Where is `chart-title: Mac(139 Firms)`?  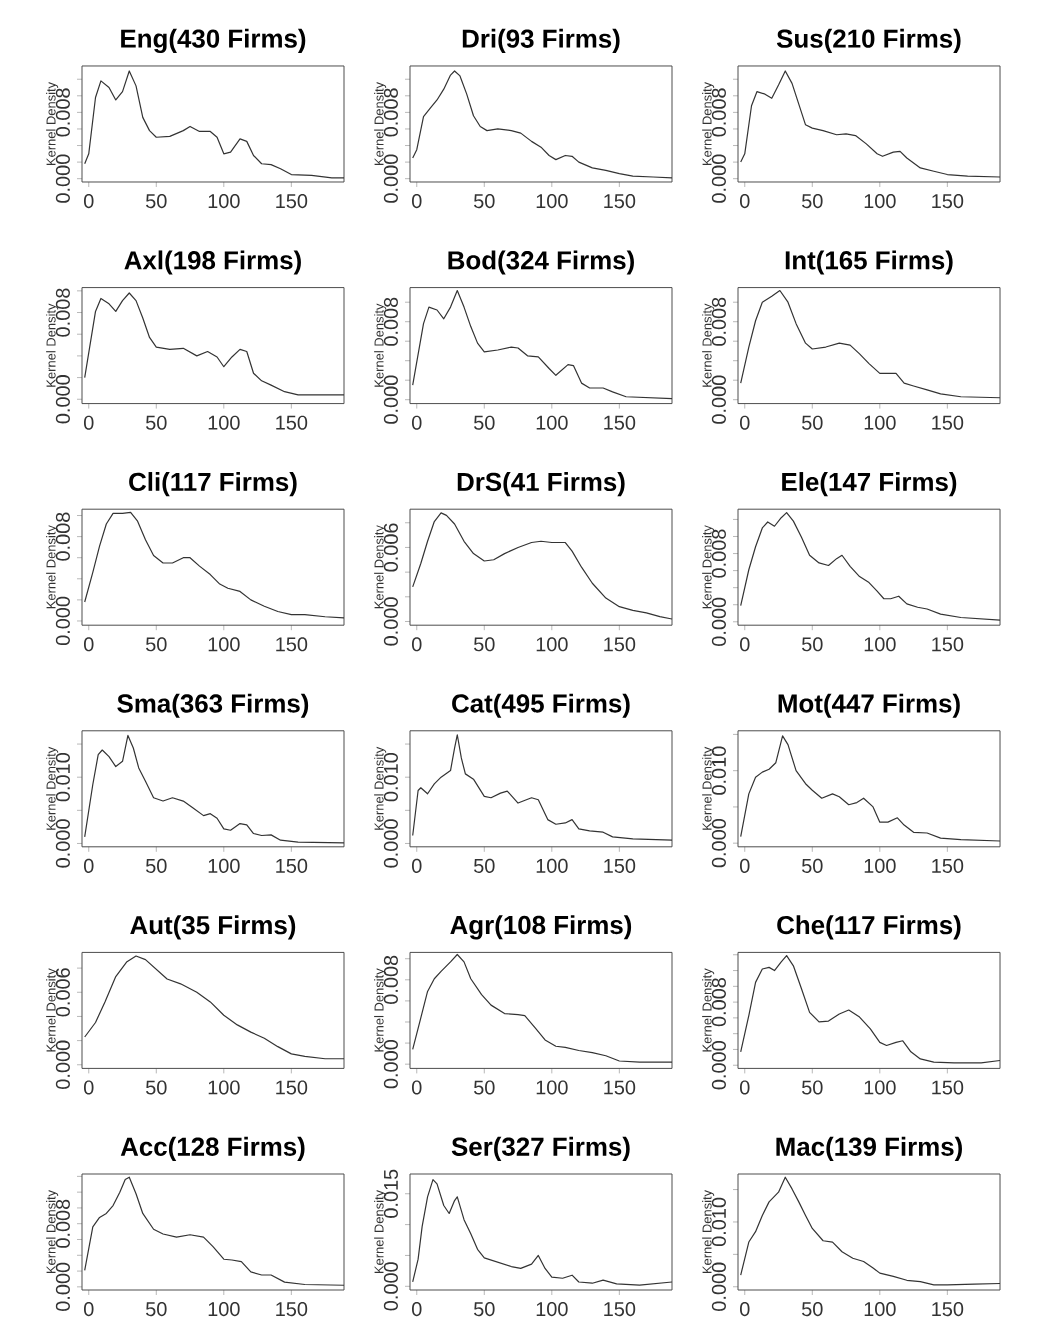 chart-title: Mac(139 Firms) is located at coordinates (869, 1148).